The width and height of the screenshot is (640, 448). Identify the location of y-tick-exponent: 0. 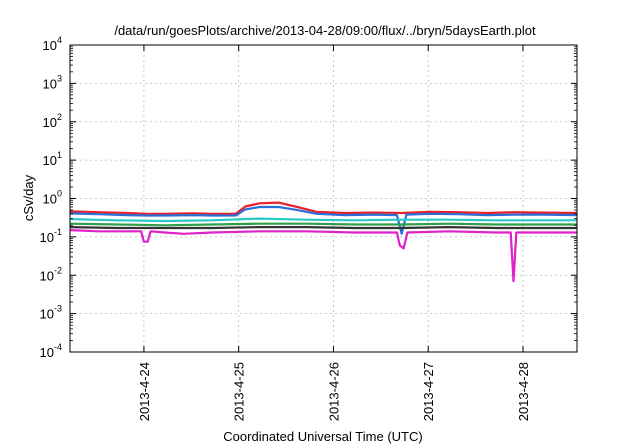
(59, 194).